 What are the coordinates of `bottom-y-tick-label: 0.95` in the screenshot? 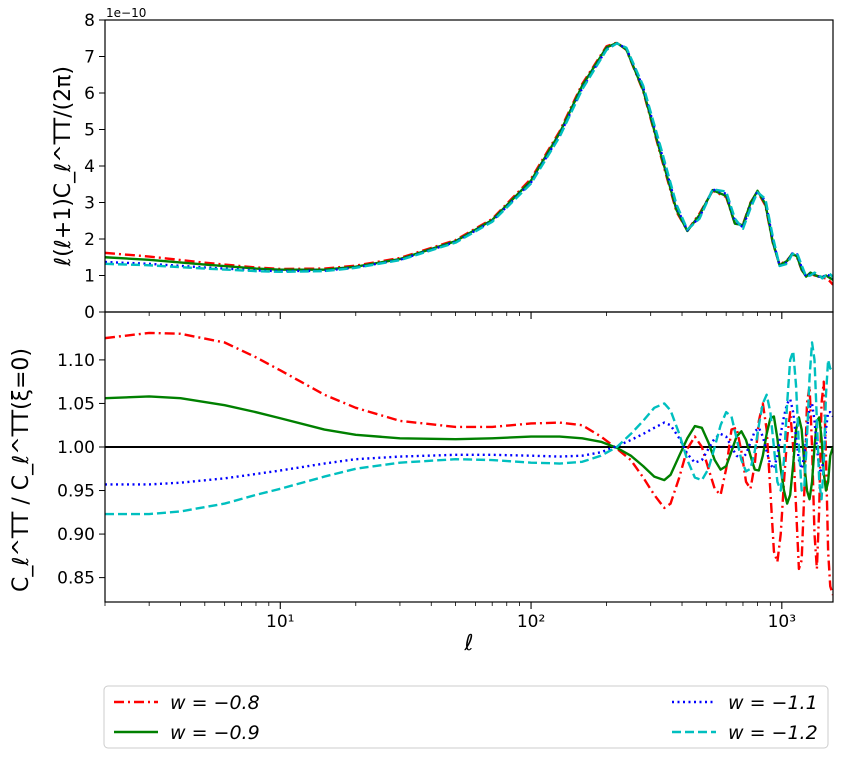 It's located at (76, 492).